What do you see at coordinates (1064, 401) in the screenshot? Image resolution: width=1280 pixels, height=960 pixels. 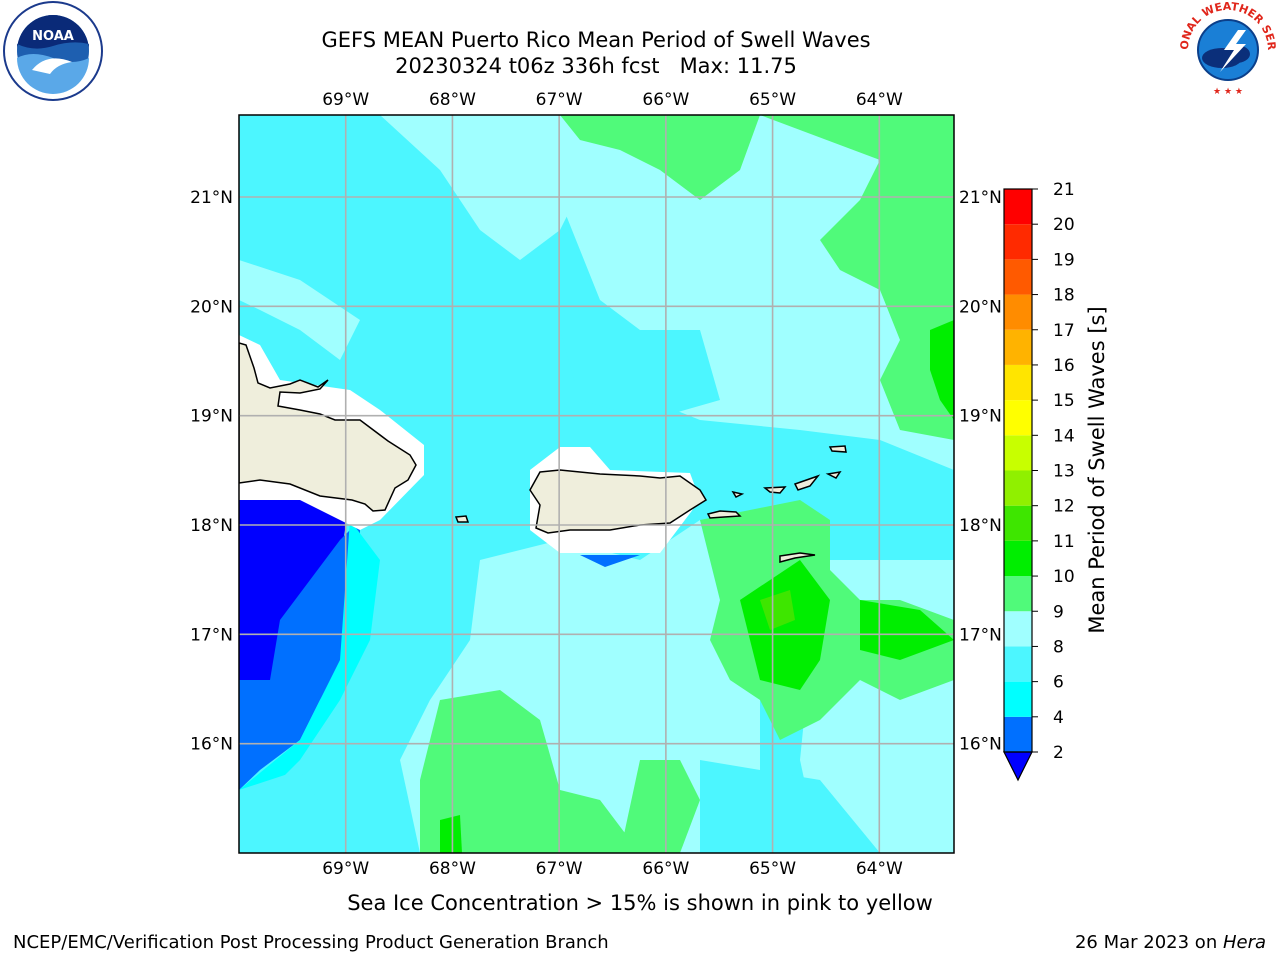 I see `colorbar-tick-label: 15` at bounding box center [1064, 401].